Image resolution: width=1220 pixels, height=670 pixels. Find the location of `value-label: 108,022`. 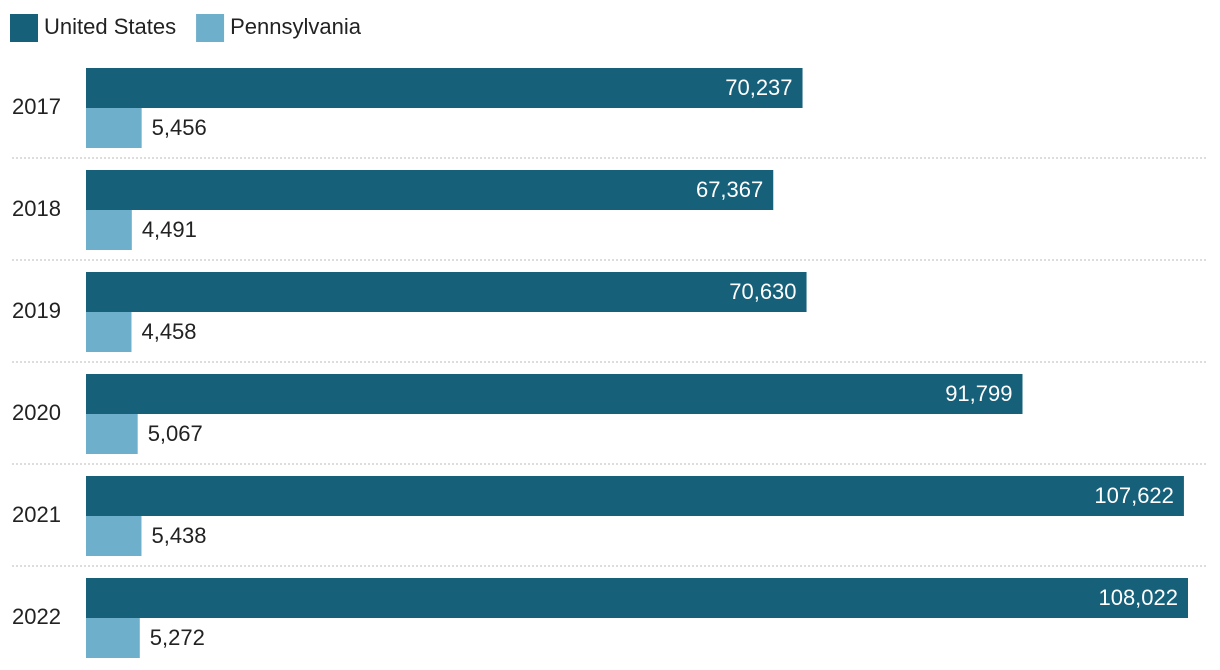

value-label: 108,022 is located at coordinates (1138, 597).